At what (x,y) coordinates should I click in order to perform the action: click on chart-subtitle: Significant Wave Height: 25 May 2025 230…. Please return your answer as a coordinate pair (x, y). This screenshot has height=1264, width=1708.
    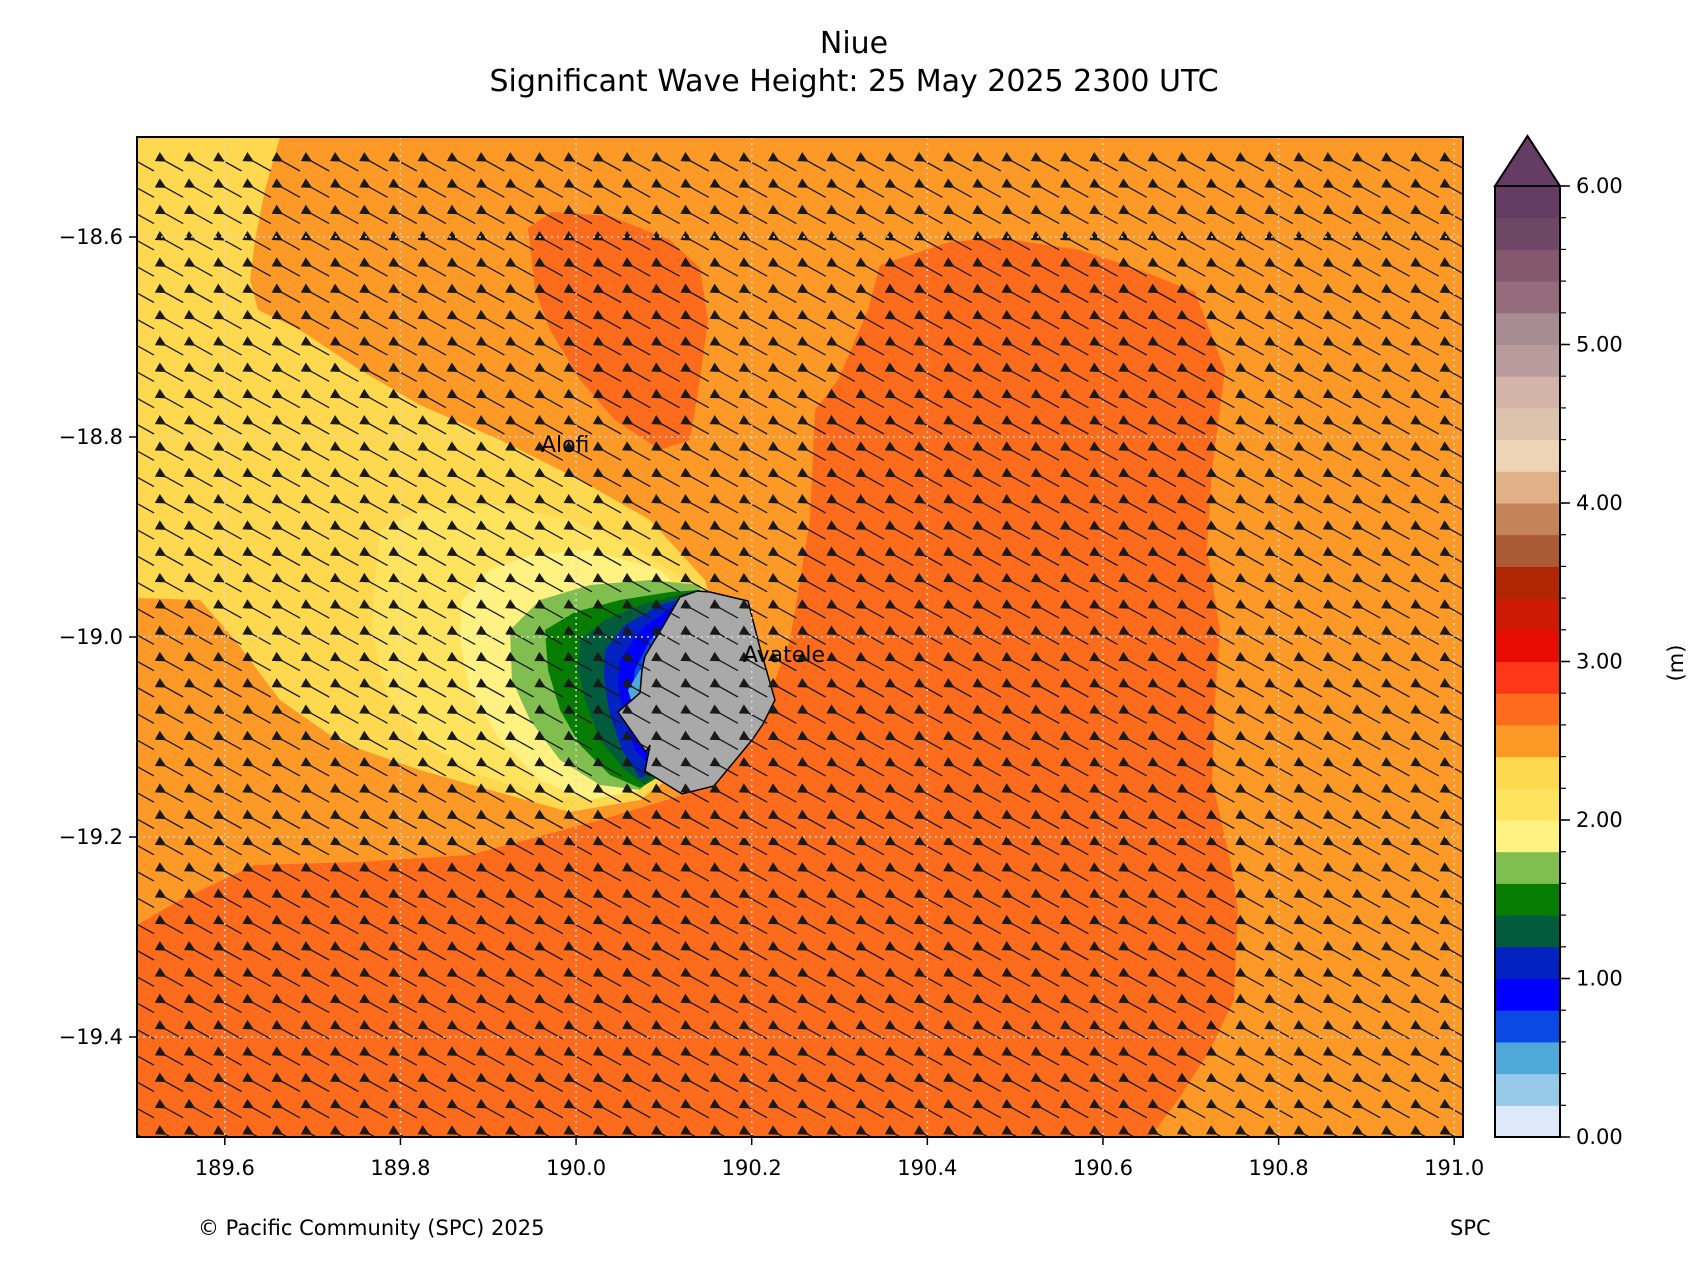
    Looking at the image, I should click on (854, 81).